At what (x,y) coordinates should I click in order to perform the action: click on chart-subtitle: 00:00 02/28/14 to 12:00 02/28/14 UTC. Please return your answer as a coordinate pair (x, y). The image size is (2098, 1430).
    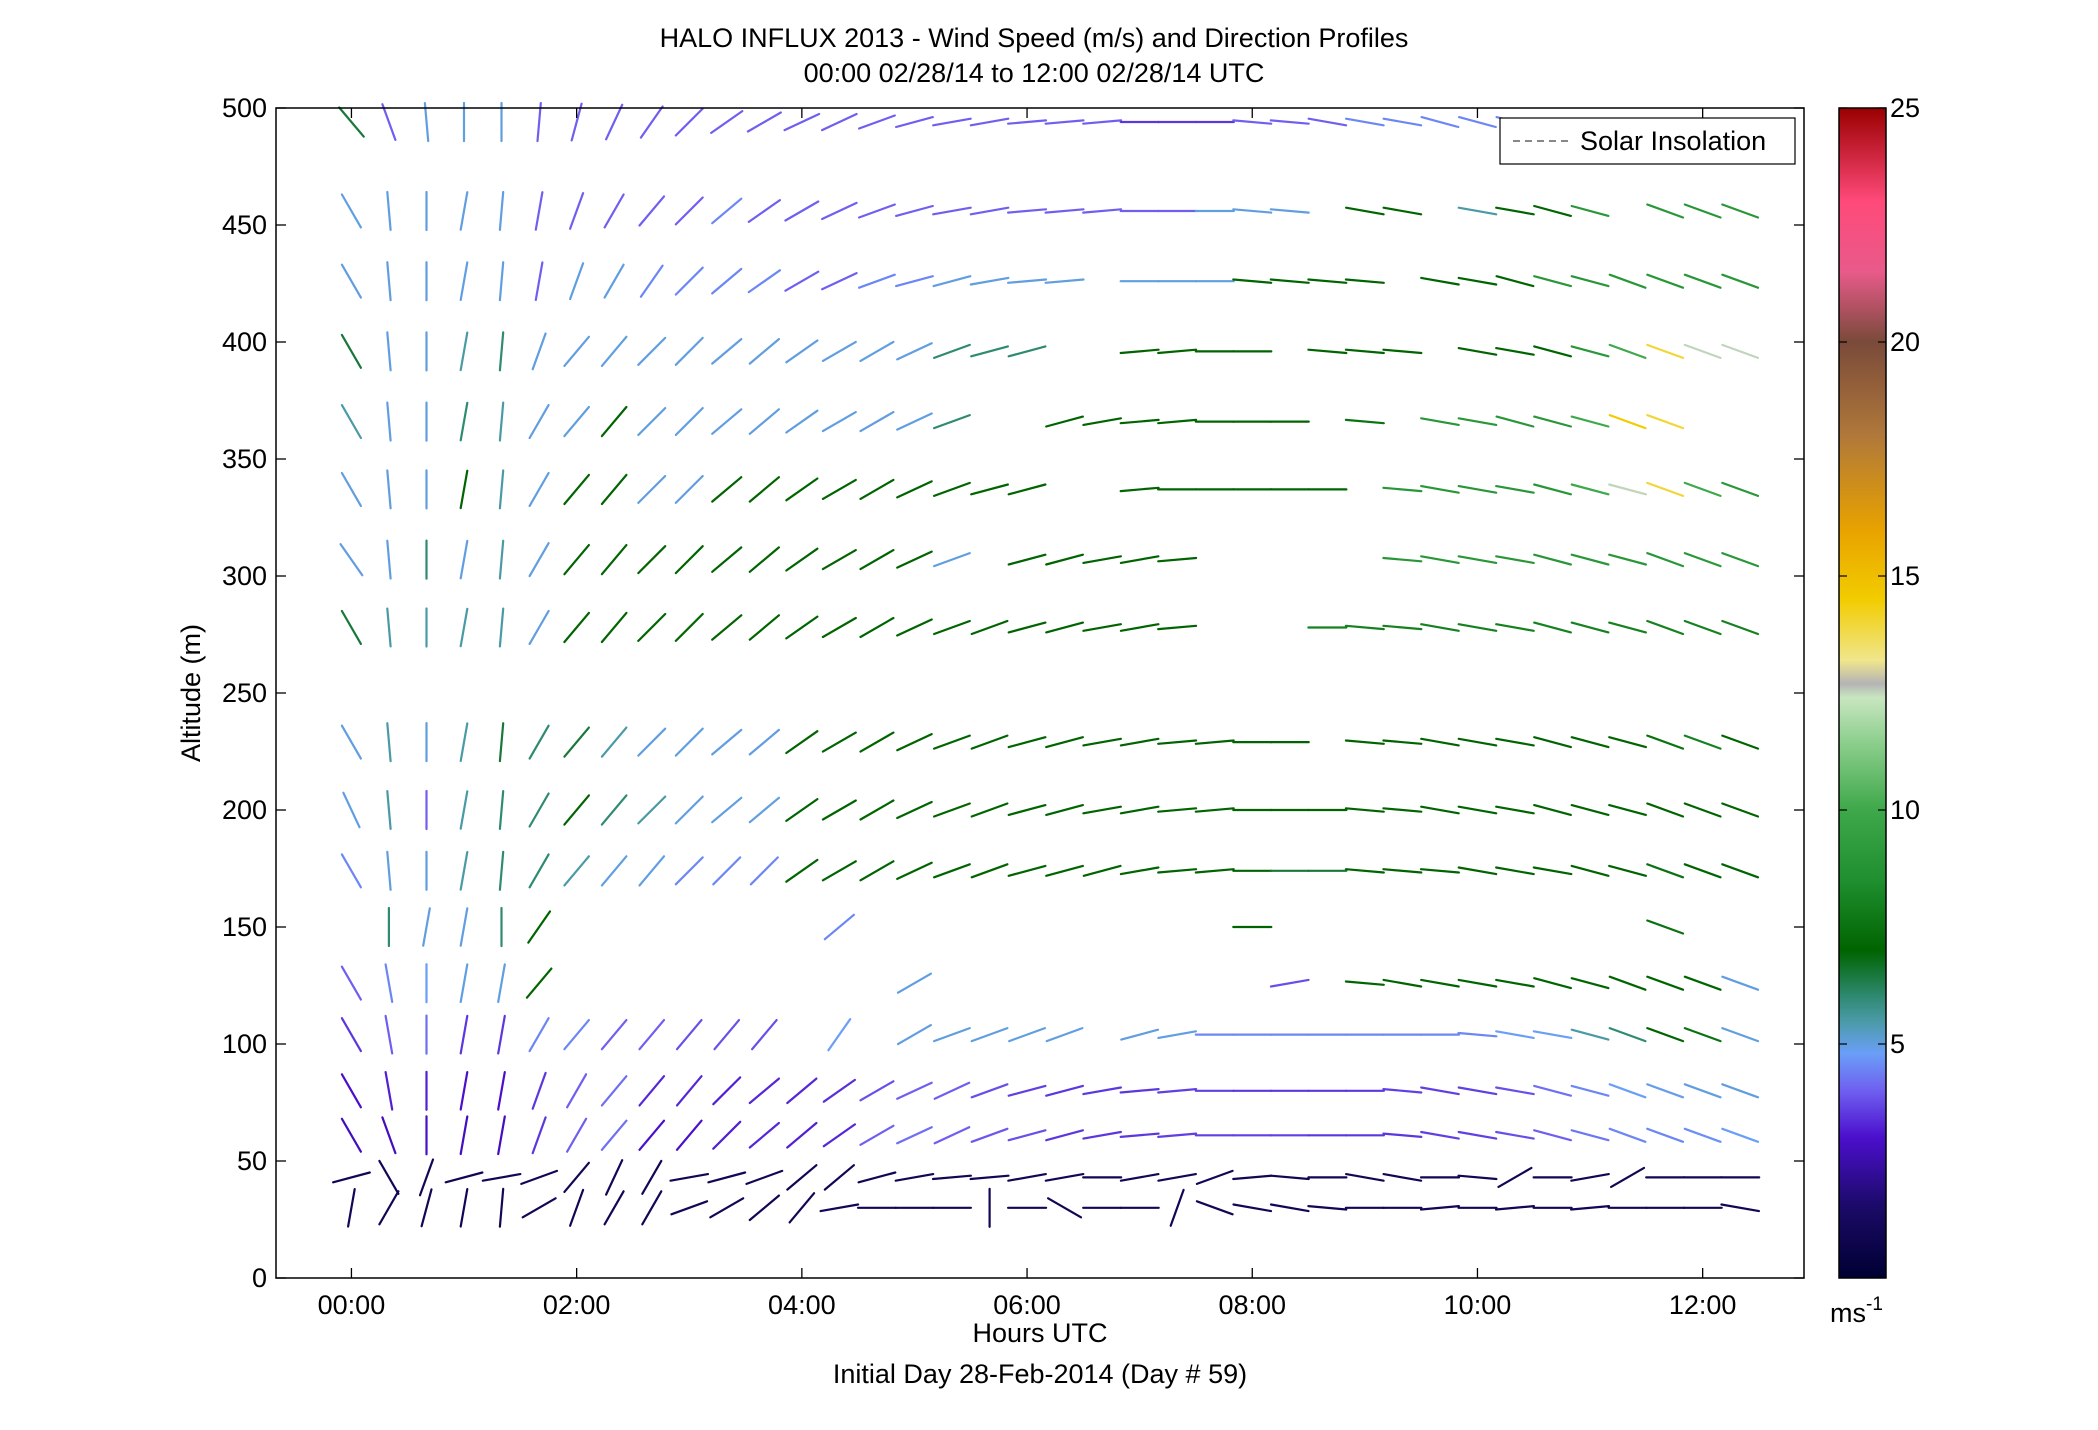
    Looking at the image, I should click on (1034, 73).